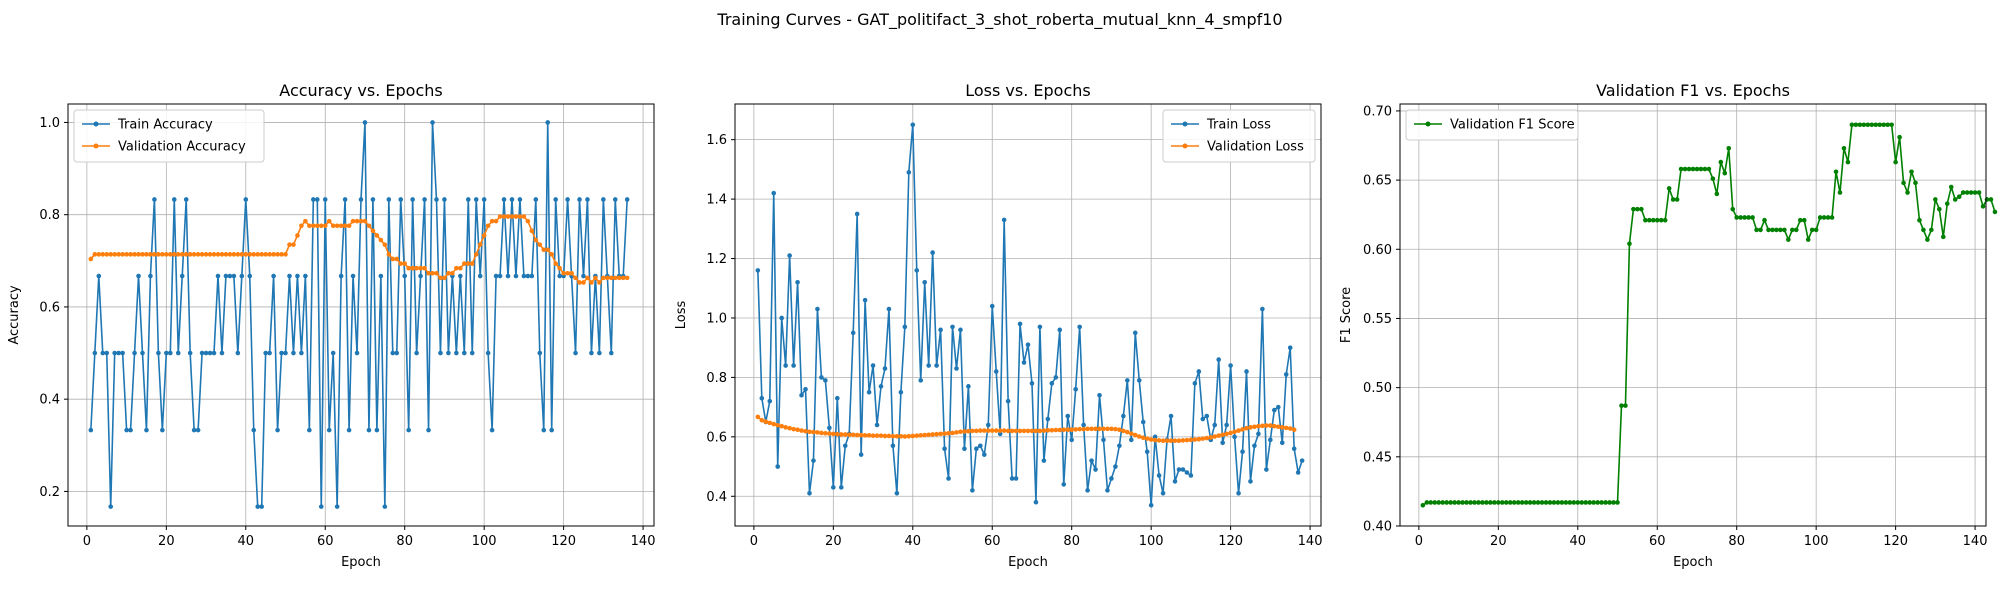  Describe the element at coordinates (1346, 315) in the screenshot. I see `y-axis-label: F1 Score` at that location.